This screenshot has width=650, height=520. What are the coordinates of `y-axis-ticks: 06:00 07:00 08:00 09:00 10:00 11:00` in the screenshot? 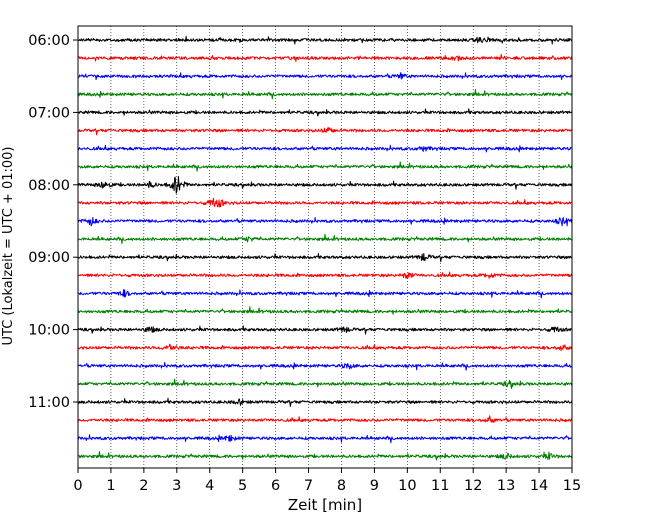 It's located at (53, 222).